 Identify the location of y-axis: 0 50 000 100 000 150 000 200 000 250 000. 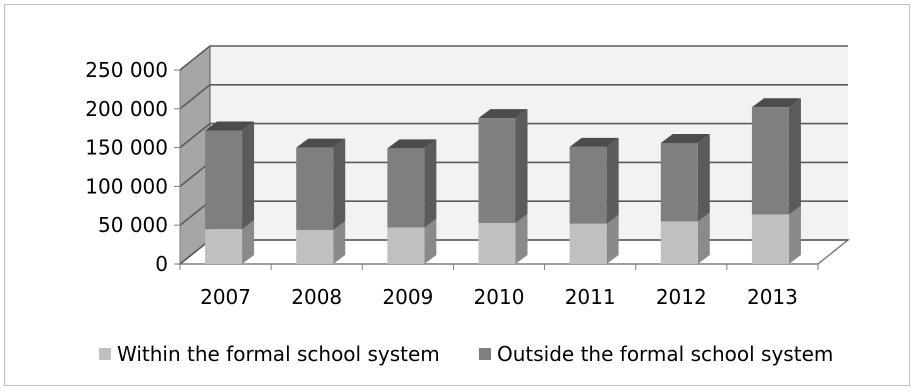
(133, 167).